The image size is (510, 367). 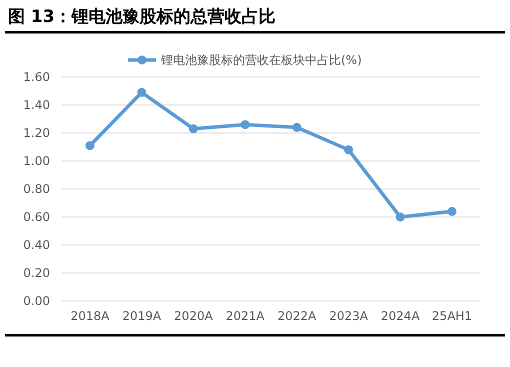 I want to click on x-tick-label: 2023A, so click(x=349, y=316).